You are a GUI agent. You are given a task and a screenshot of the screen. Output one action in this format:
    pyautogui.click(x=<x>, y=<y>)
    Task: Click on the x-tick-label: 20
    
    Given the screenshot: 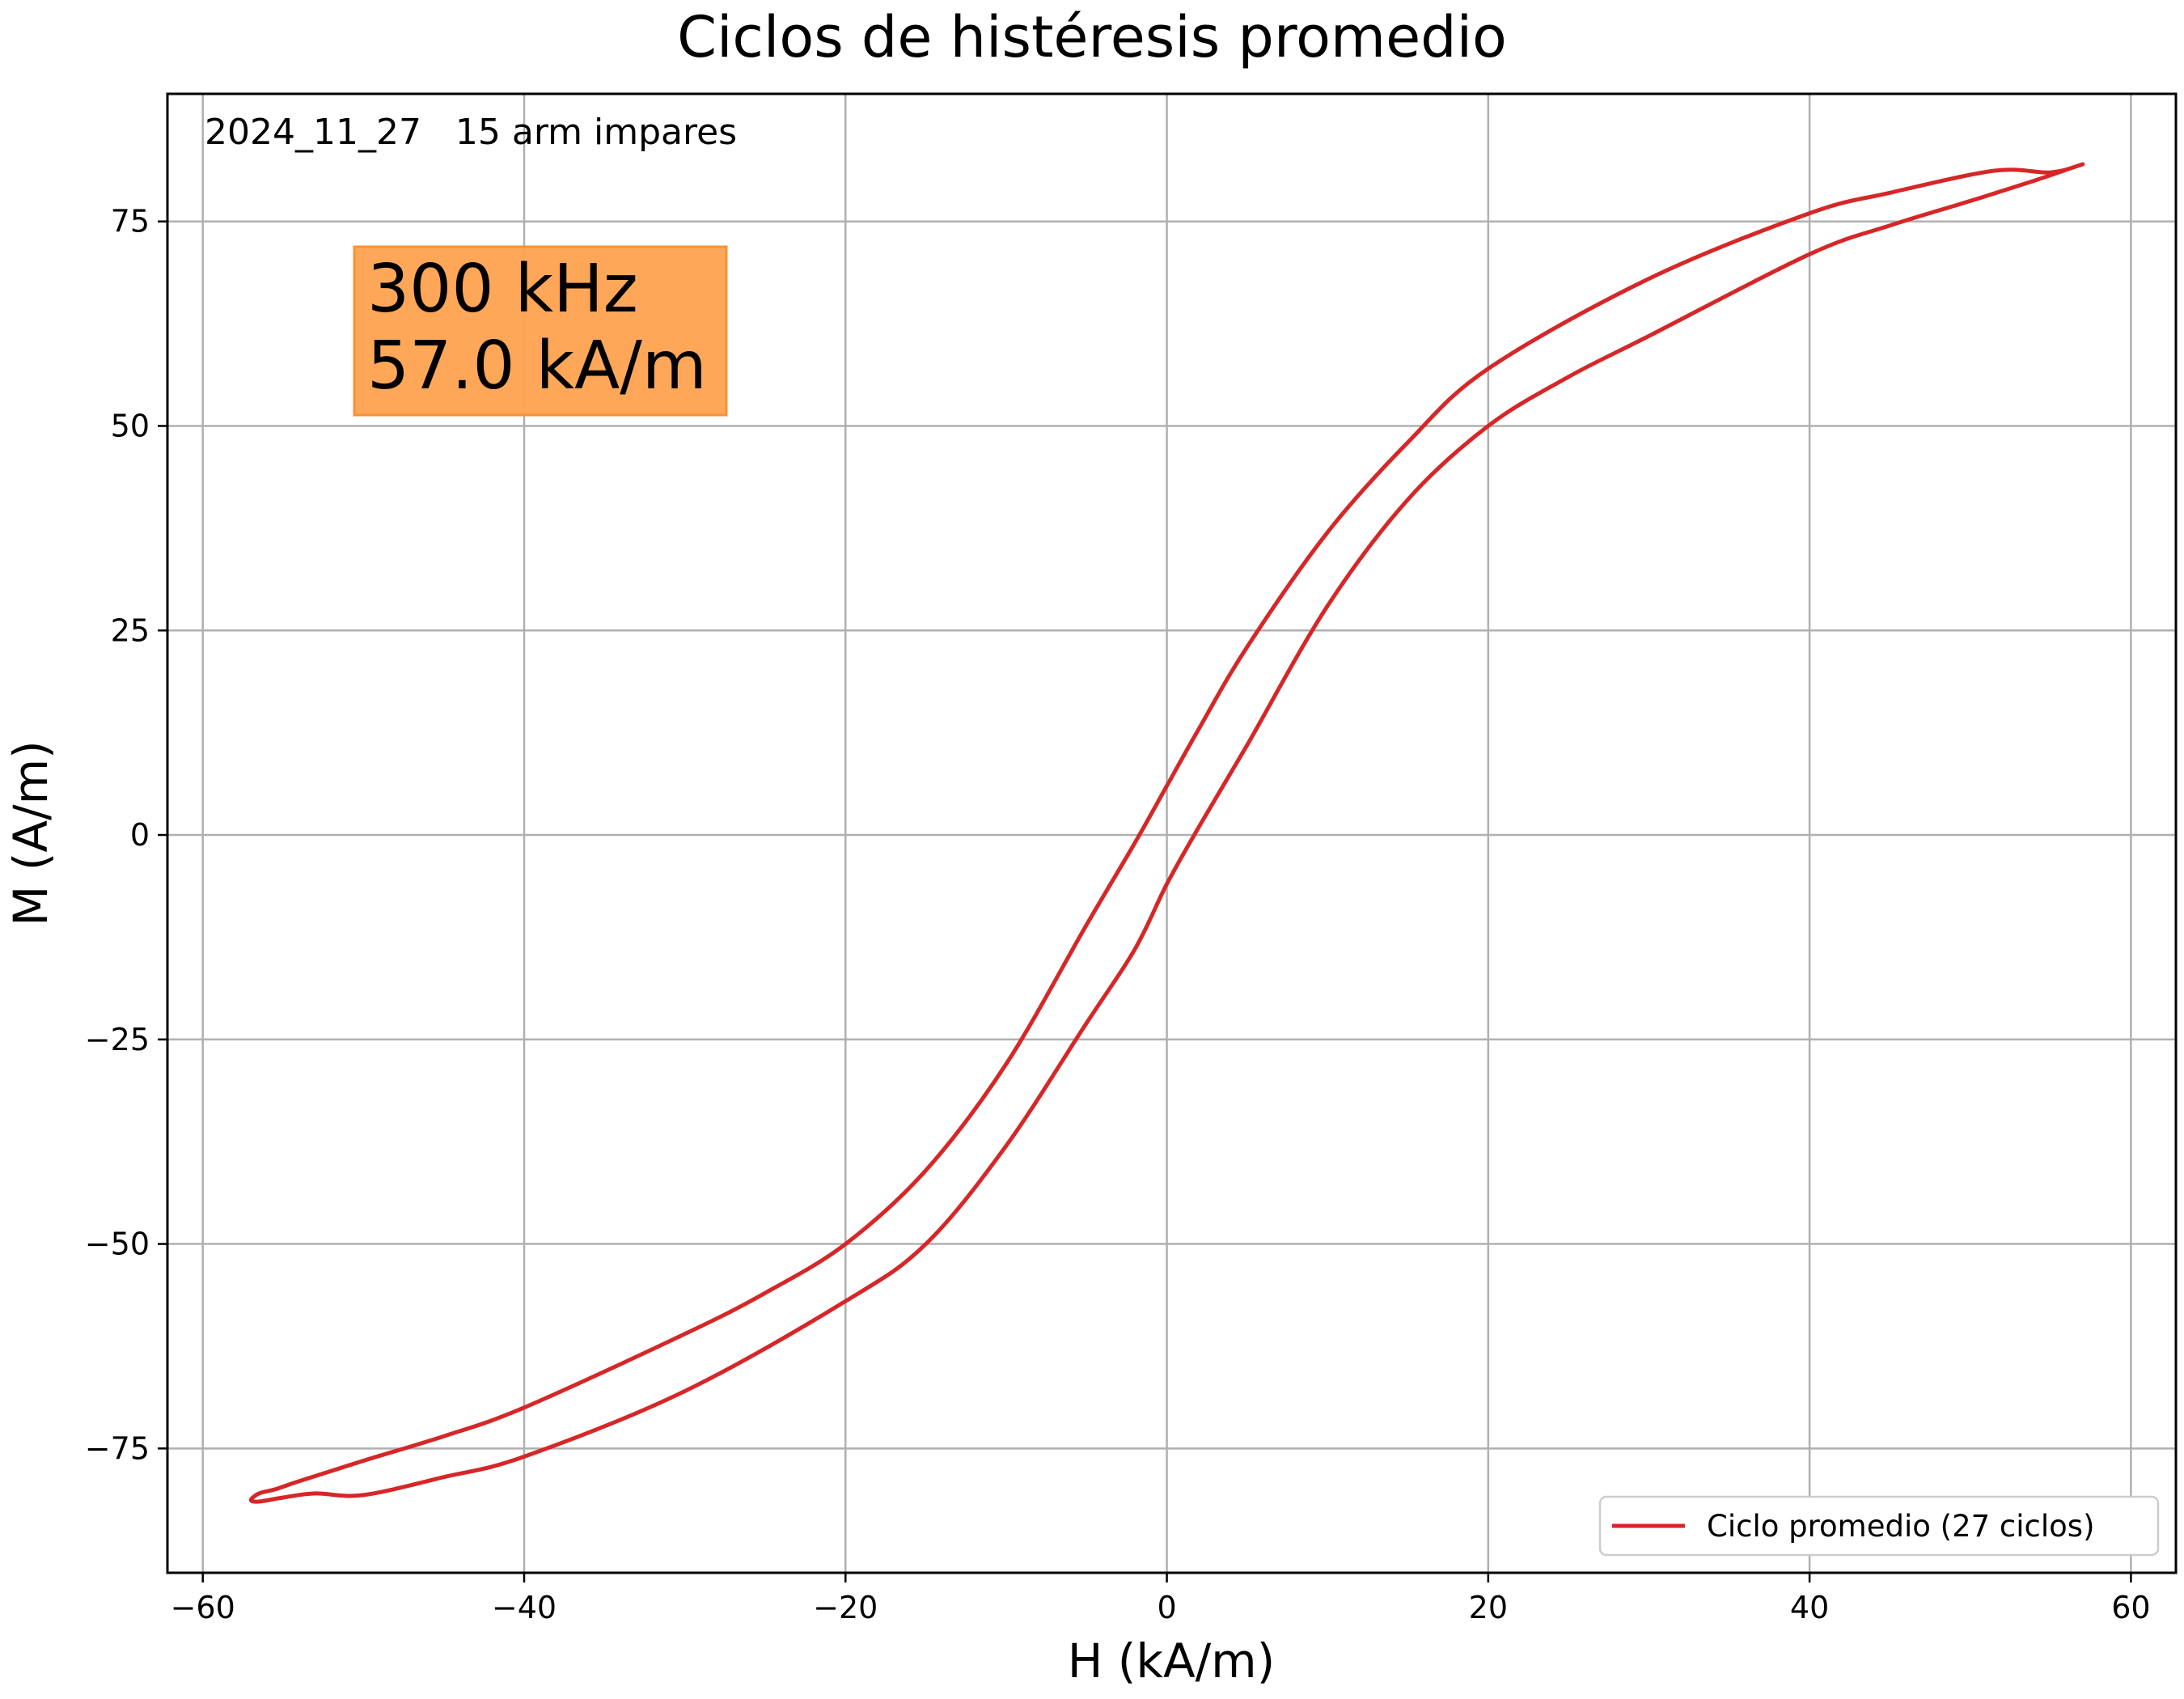 What is the action you would take?
    pyautogui.click(x=1488, y=1607)
    